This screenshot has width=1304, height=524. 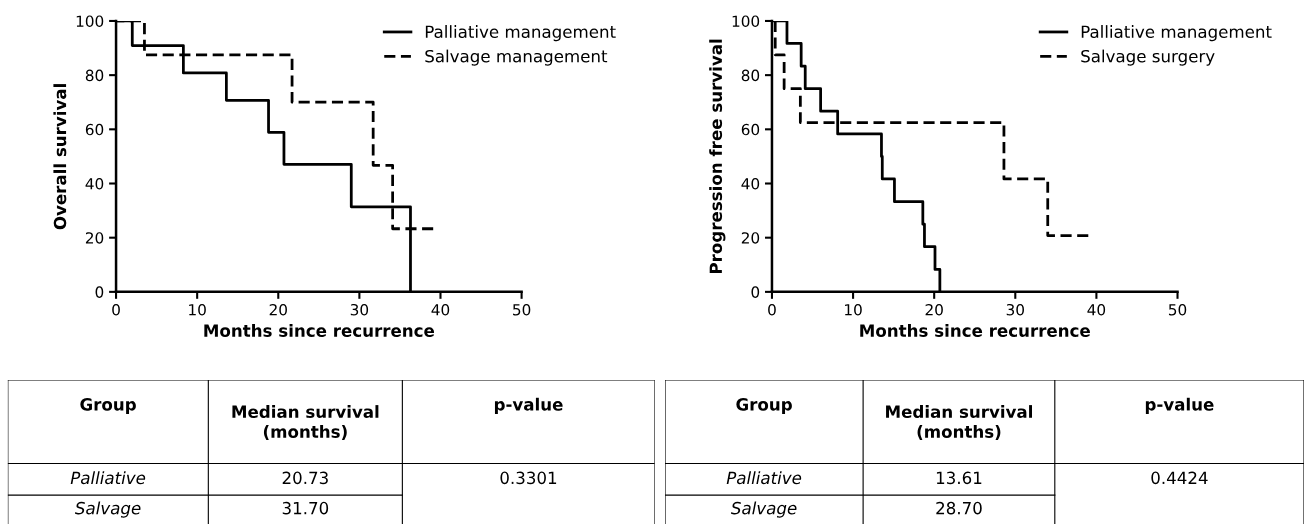 What do you see at coordinates (516, 57) in the screenshot?
I see `legend-label: Salvage management` at bounding box center [516, 57].